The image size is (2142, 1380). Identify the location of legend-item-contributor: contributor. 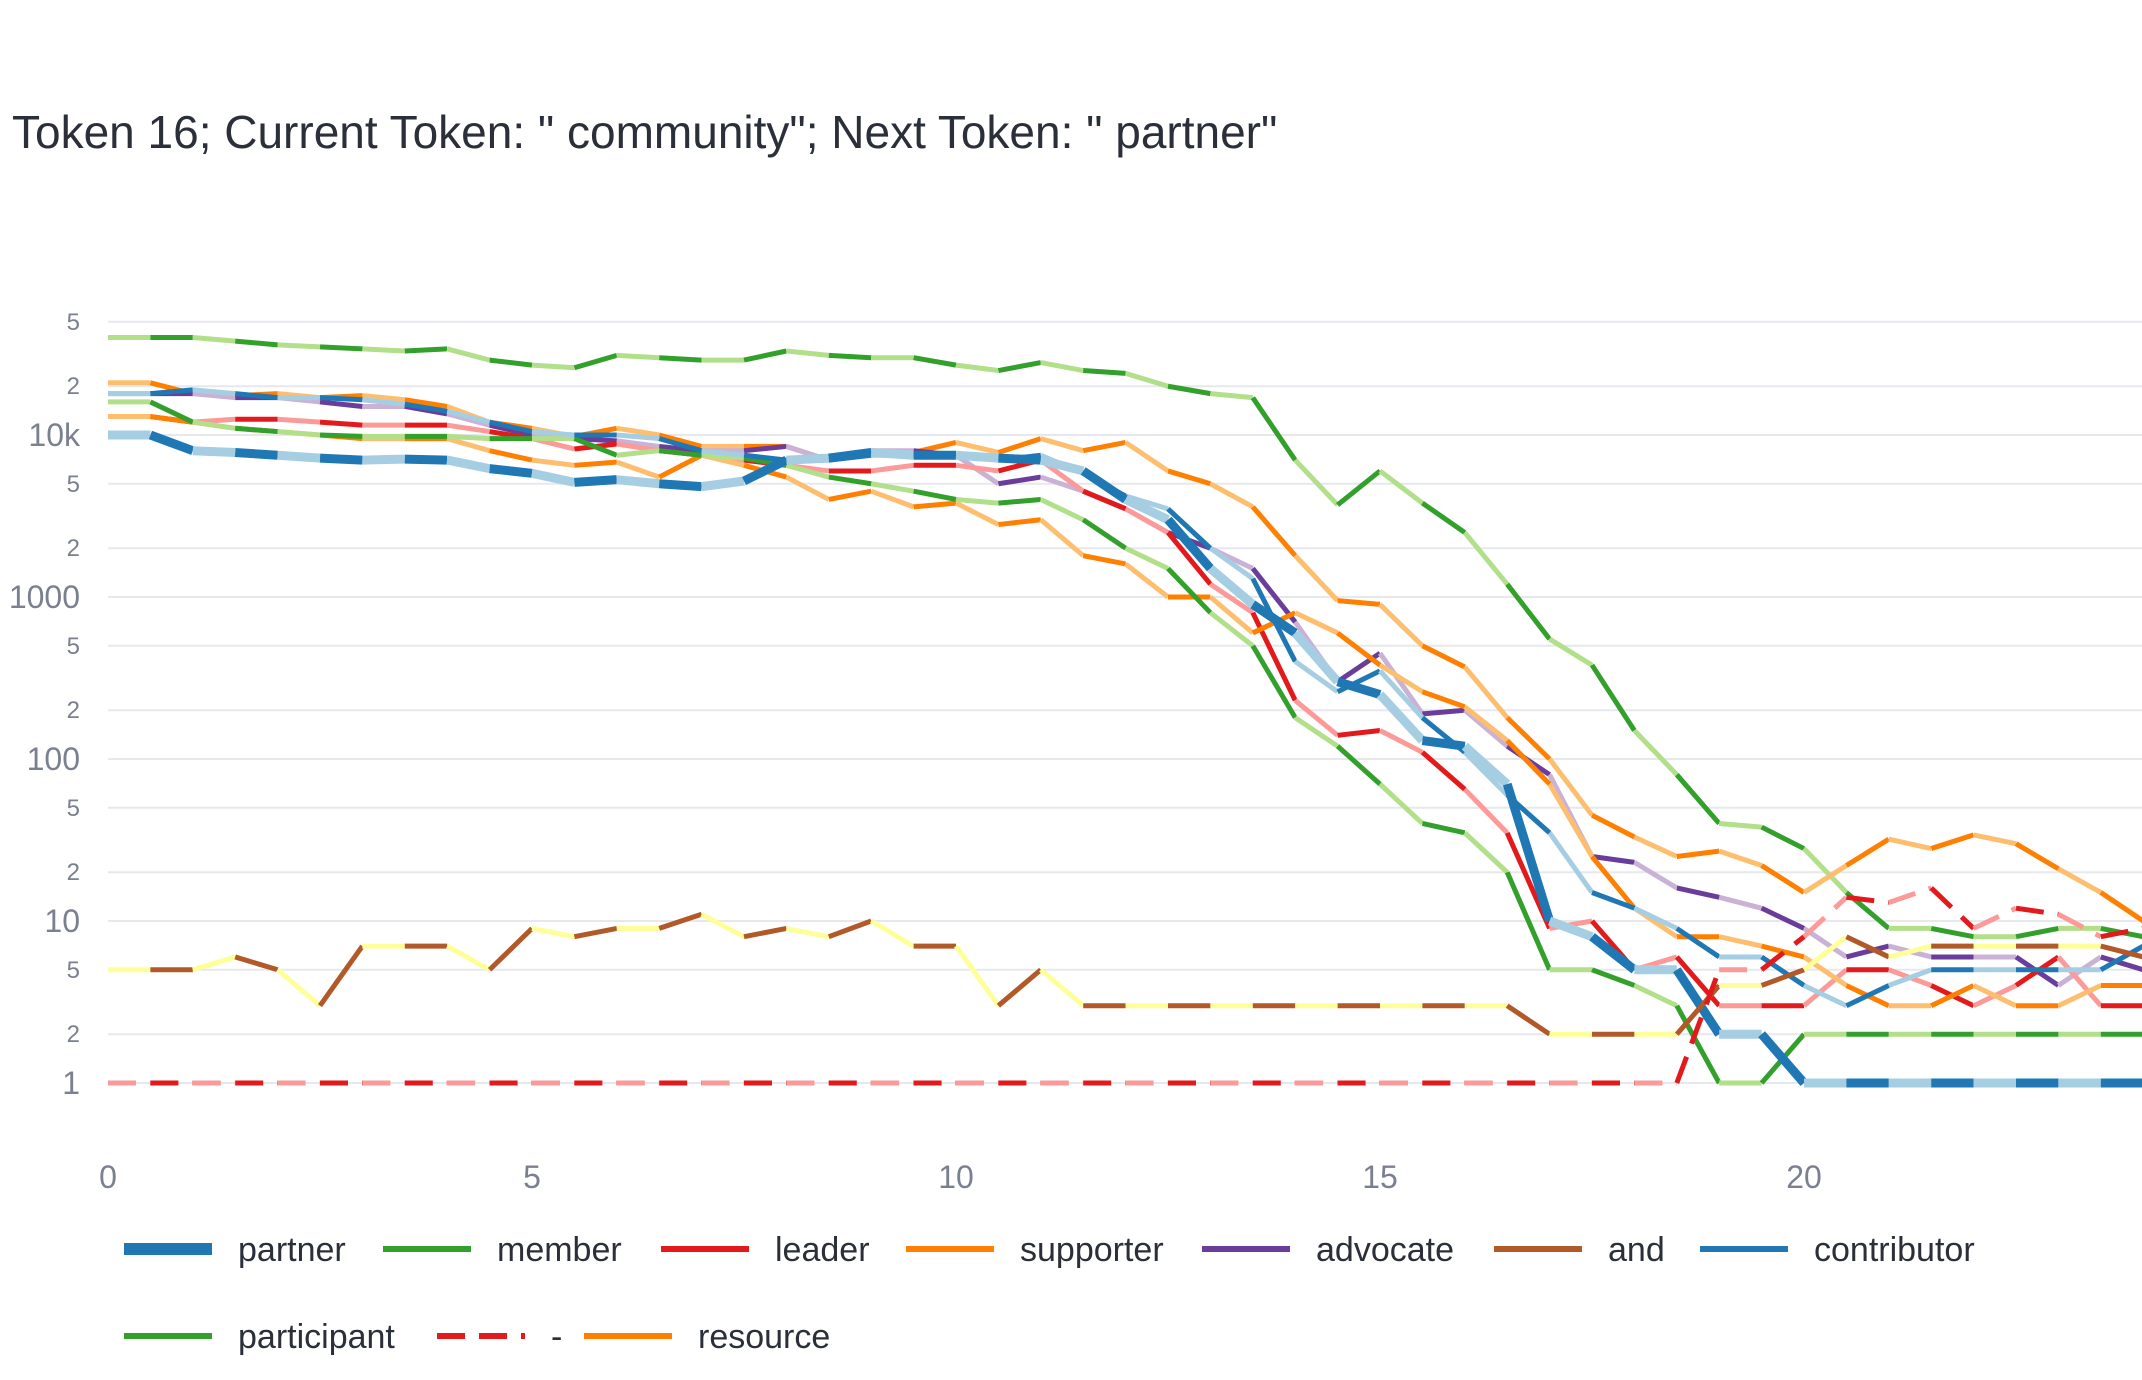
(1837, 1250).